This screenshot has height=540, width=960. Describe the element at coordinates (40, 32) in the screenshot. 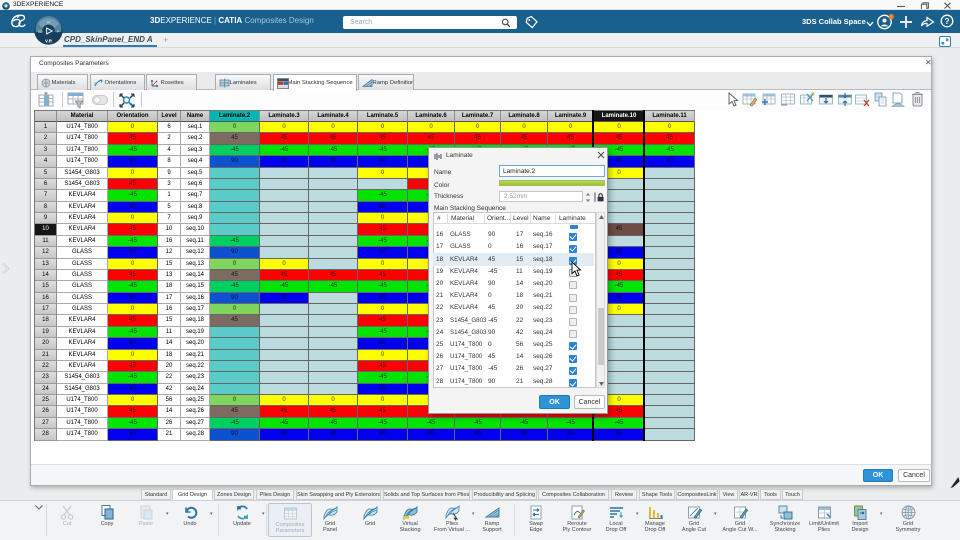

I see `svg-text: 3D` at that location.